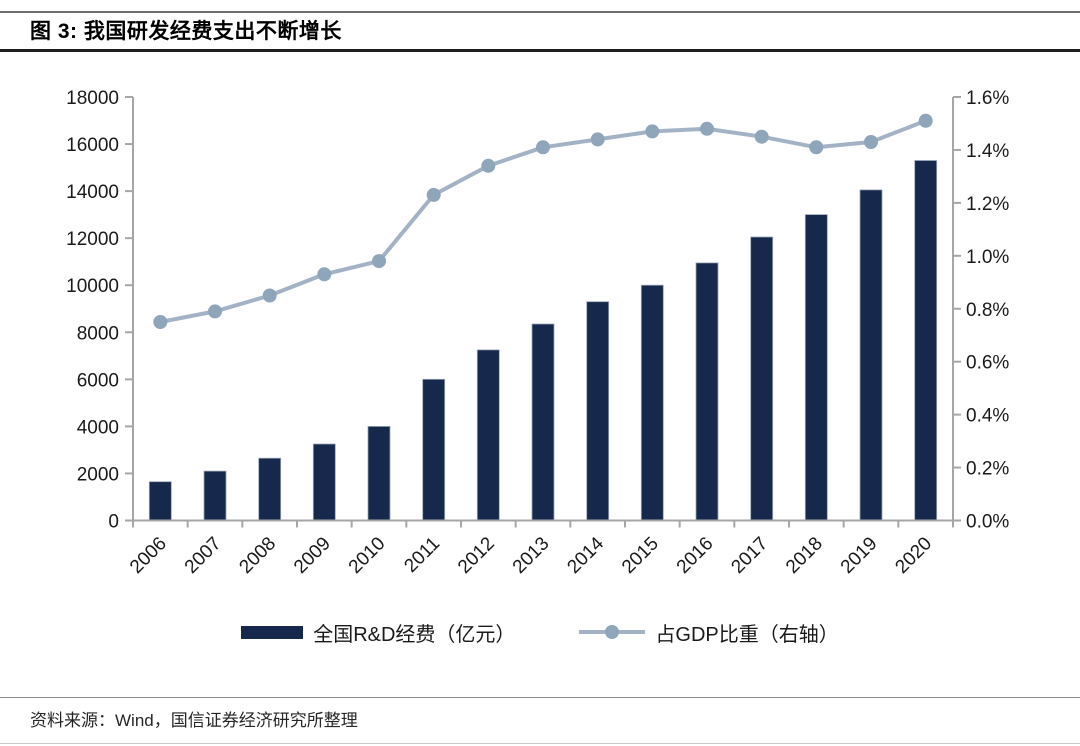  Describe the element at coordinates (98, 474) in the screenshot. I see `left-axis-tick-label: 2000` at that location.